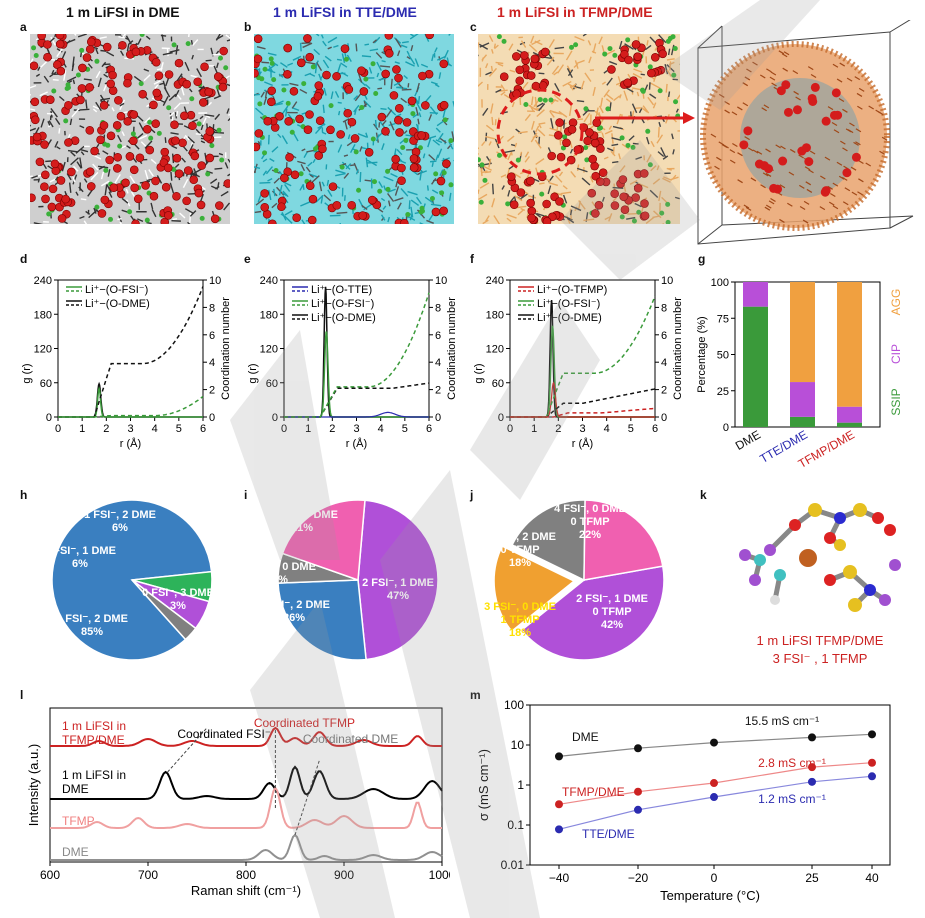 This screenshot has height=918, width=925. Describe the element at coordinates (398, 583) in the screenshot. I see `pie-label-line: 2 FSI⁻, 1 DME` at that location.